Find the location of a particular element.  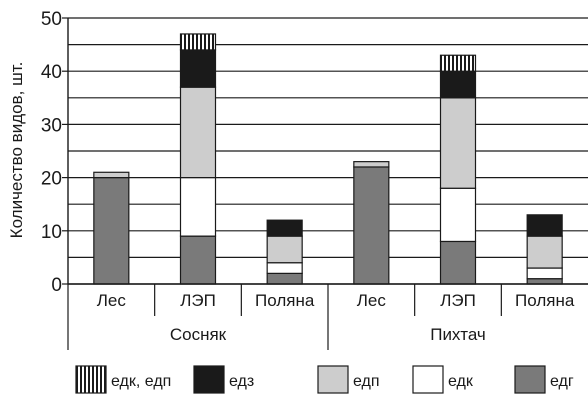

legend-label-edp: едп is located at coordinates (366, 381).